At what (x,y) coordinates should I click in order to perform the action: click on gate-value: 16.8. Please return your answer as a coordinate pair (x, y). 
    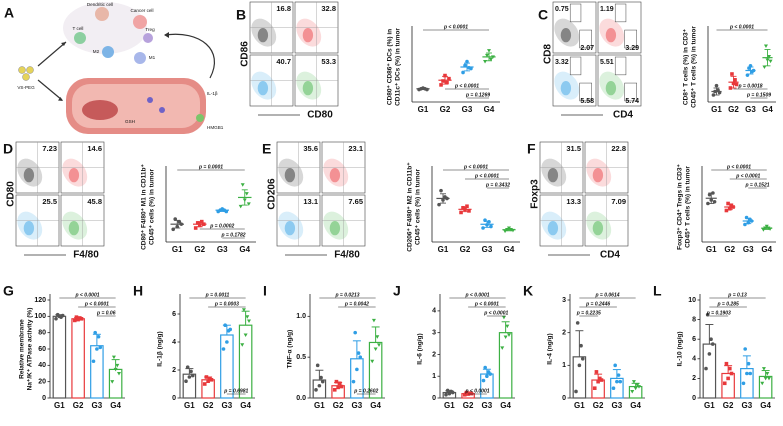
    Looking at the image, I should click on (283, 8).